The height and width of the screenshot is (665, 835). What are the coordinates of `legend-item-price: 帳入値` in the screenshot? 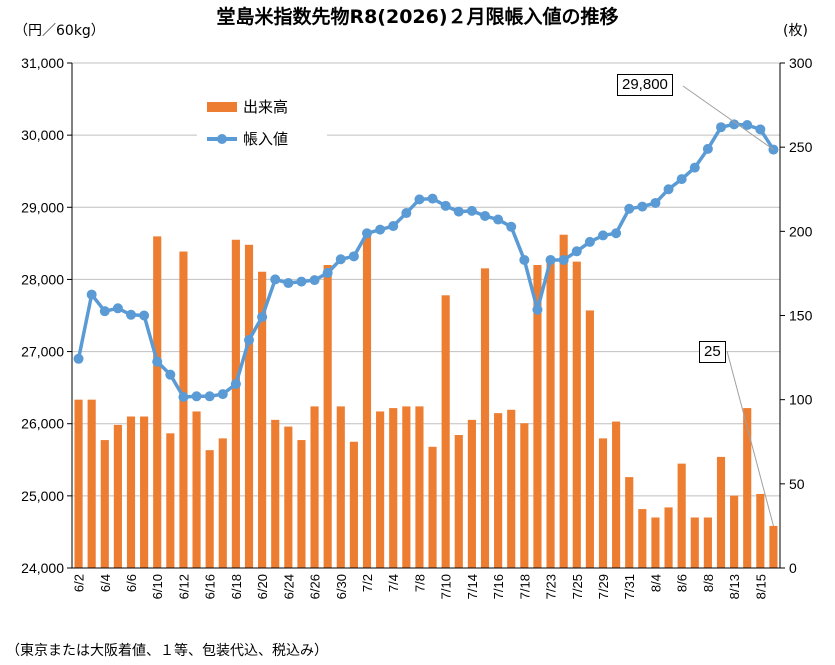 It's located at (247, 138).